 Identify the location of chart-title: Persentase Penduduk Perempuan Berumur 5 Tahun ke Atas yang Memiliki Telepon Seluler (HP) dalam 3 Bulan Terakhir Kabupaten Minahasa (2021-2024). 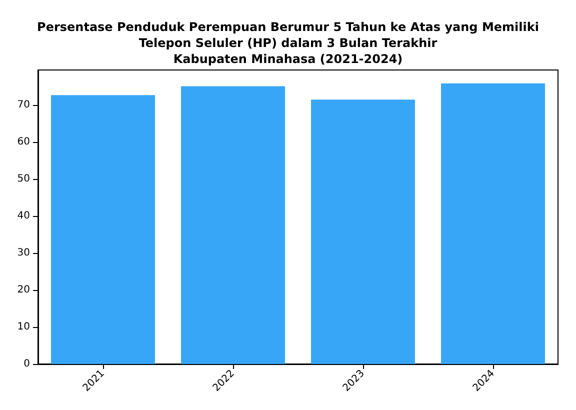
(288, 43).